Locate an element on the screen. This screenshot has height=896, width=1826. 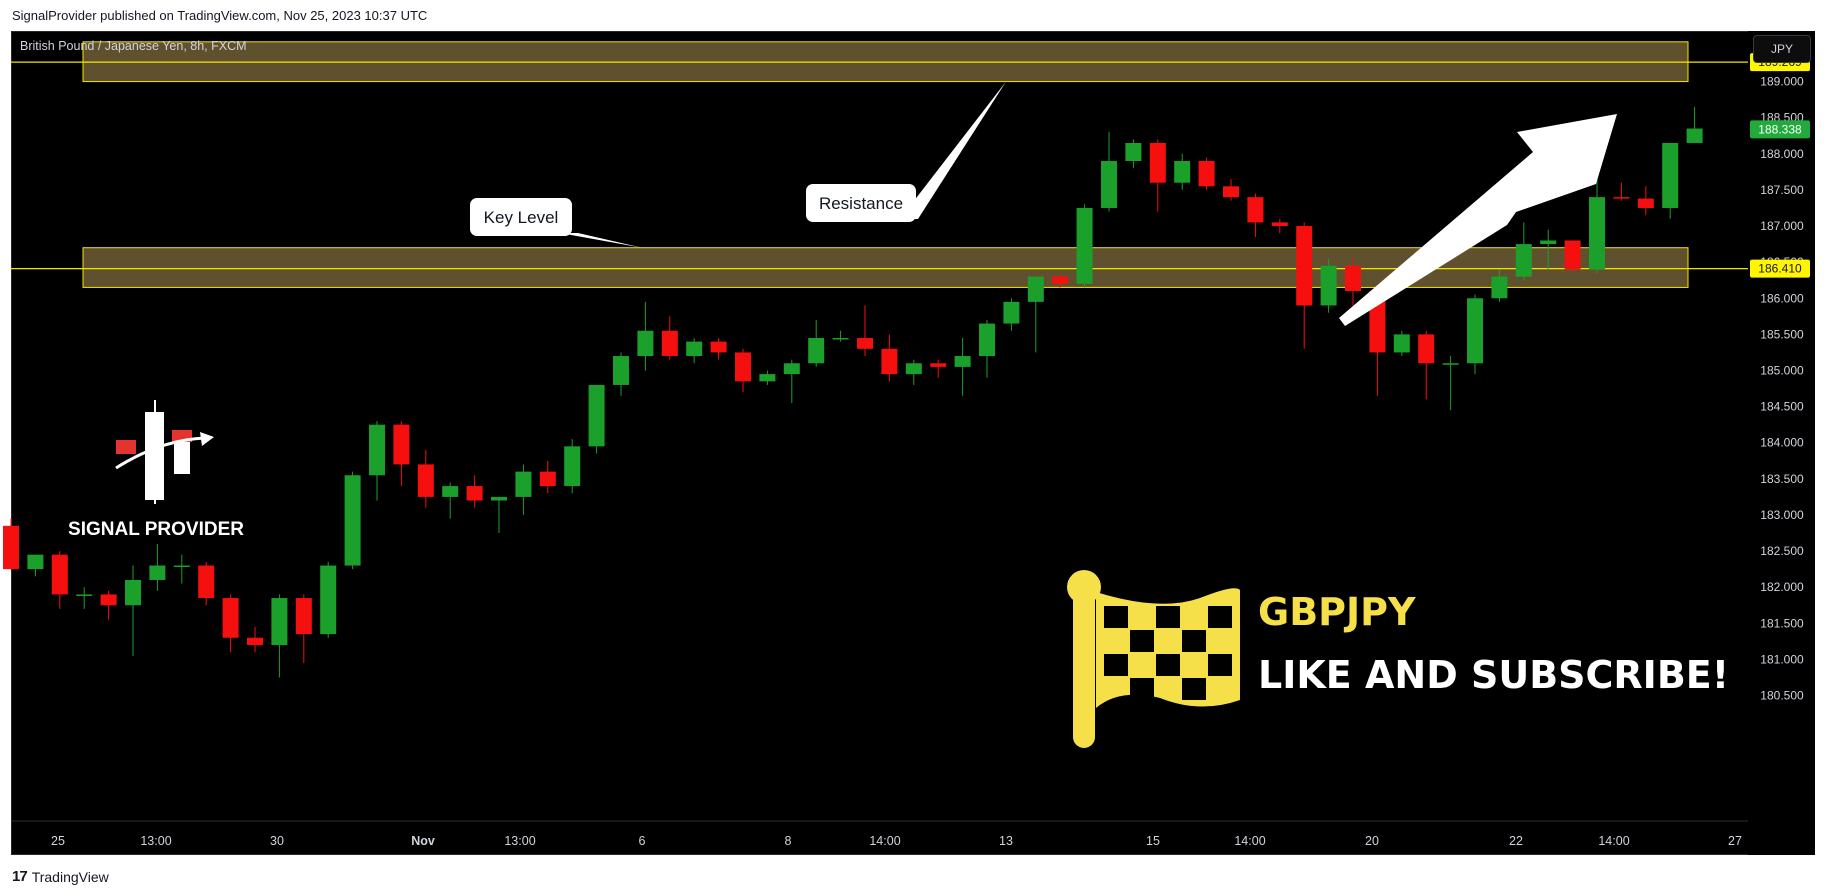
price-axis-bg is located at coordinates (1781, 443).